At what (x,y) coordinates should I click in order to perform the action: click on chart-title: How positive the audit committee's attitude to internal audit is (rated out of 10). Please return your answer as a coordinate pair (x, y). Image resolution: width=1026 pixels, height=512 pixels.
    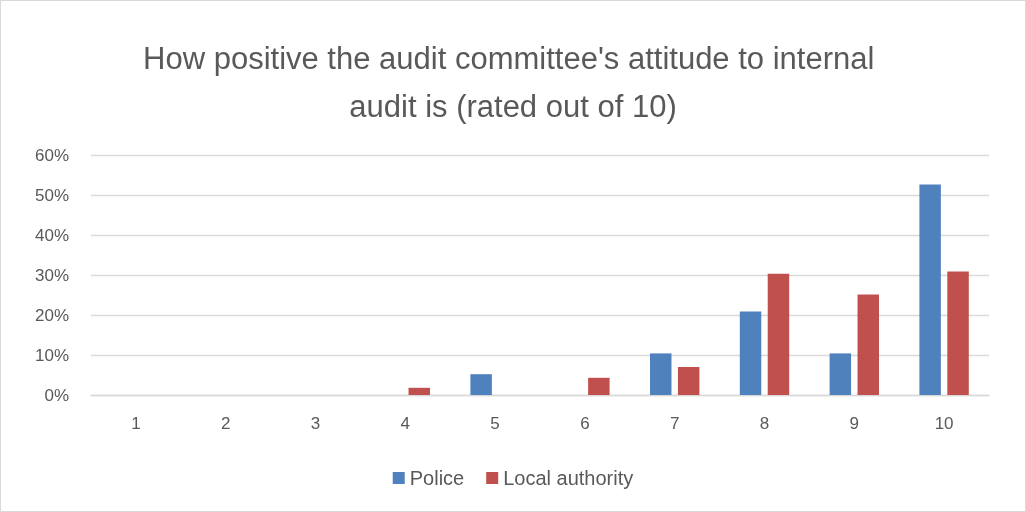
    Looking at the image, I should click on (513, 82).